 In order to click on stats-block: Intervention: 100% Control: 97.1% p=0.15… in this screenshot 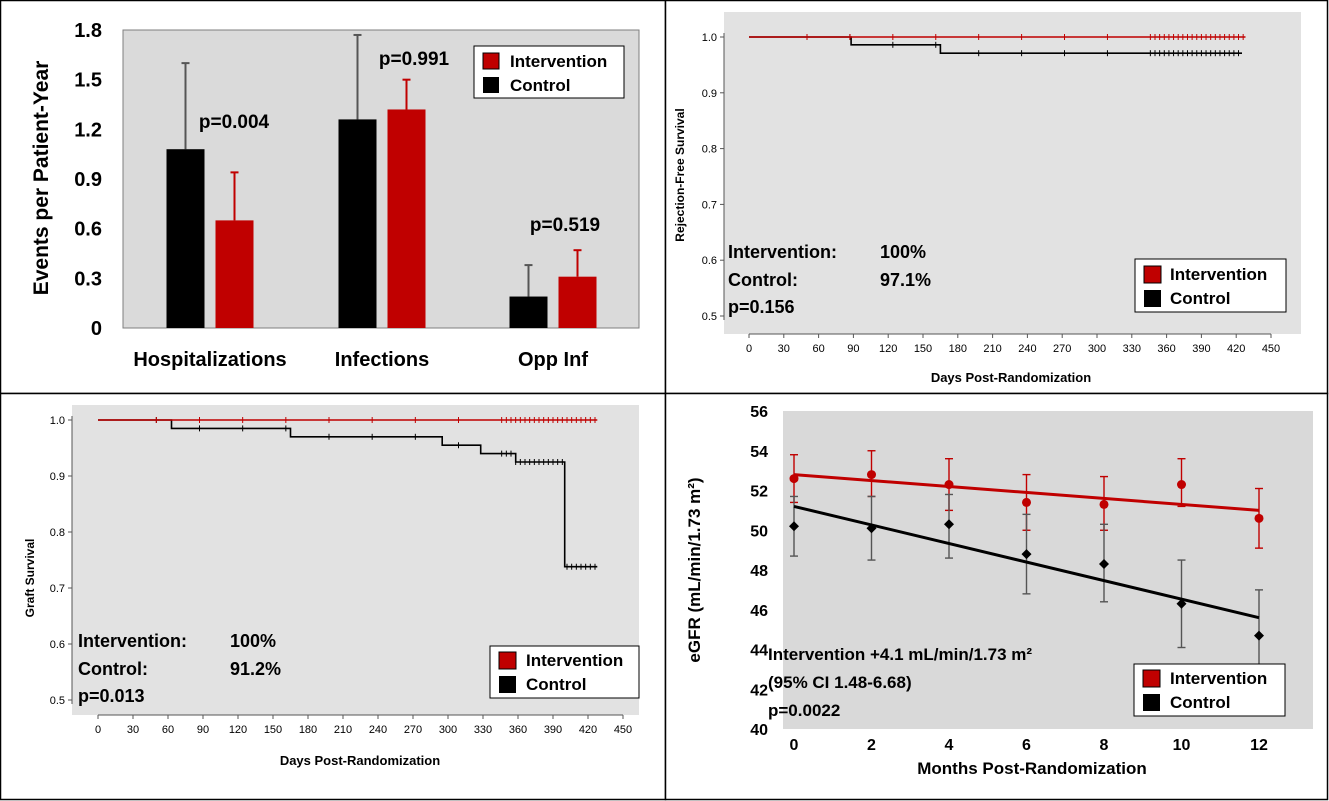, I will do `click(829, 279)`.